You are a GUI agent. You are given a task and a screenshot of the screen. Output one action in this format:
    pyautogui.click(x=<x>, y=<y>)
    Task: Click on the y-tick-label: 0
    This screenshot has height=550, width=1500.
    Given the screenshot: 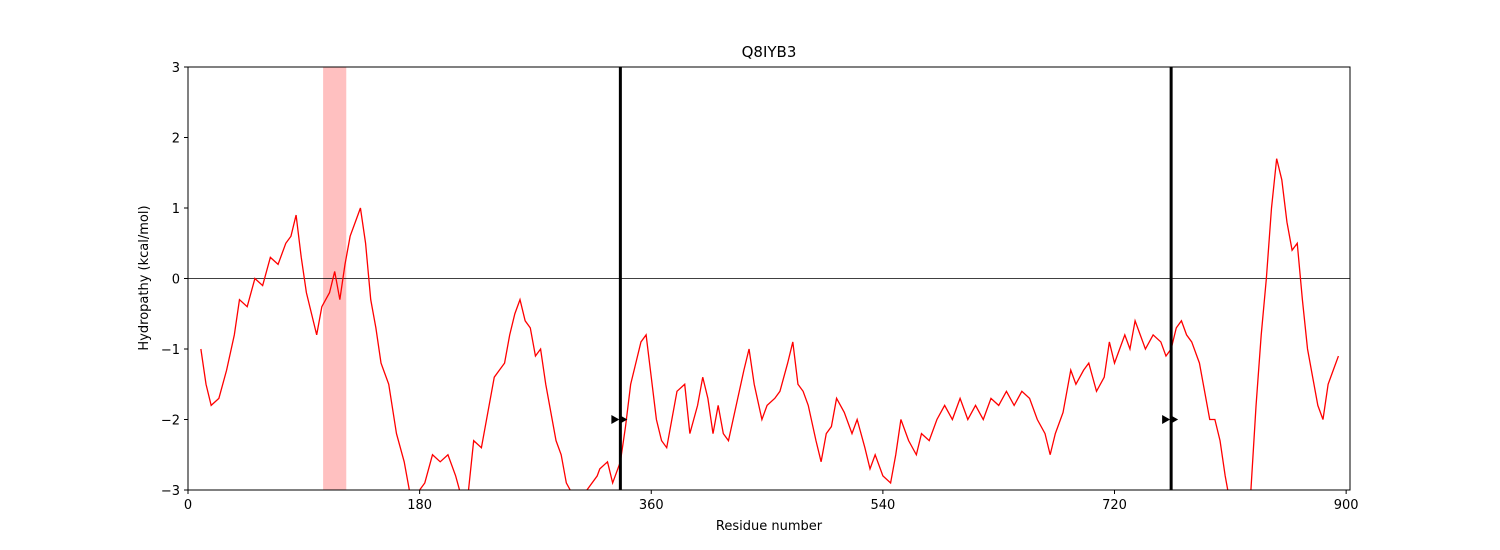 What is the action you would take?
    pyautogui.click(x=176, y=280)
    